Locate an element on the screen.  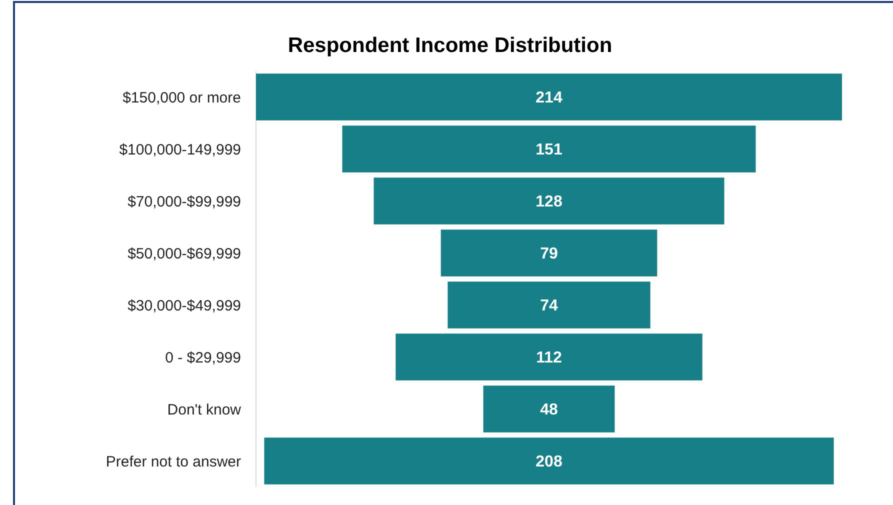
category-label: Don't know is located at coordinates (204, 409).